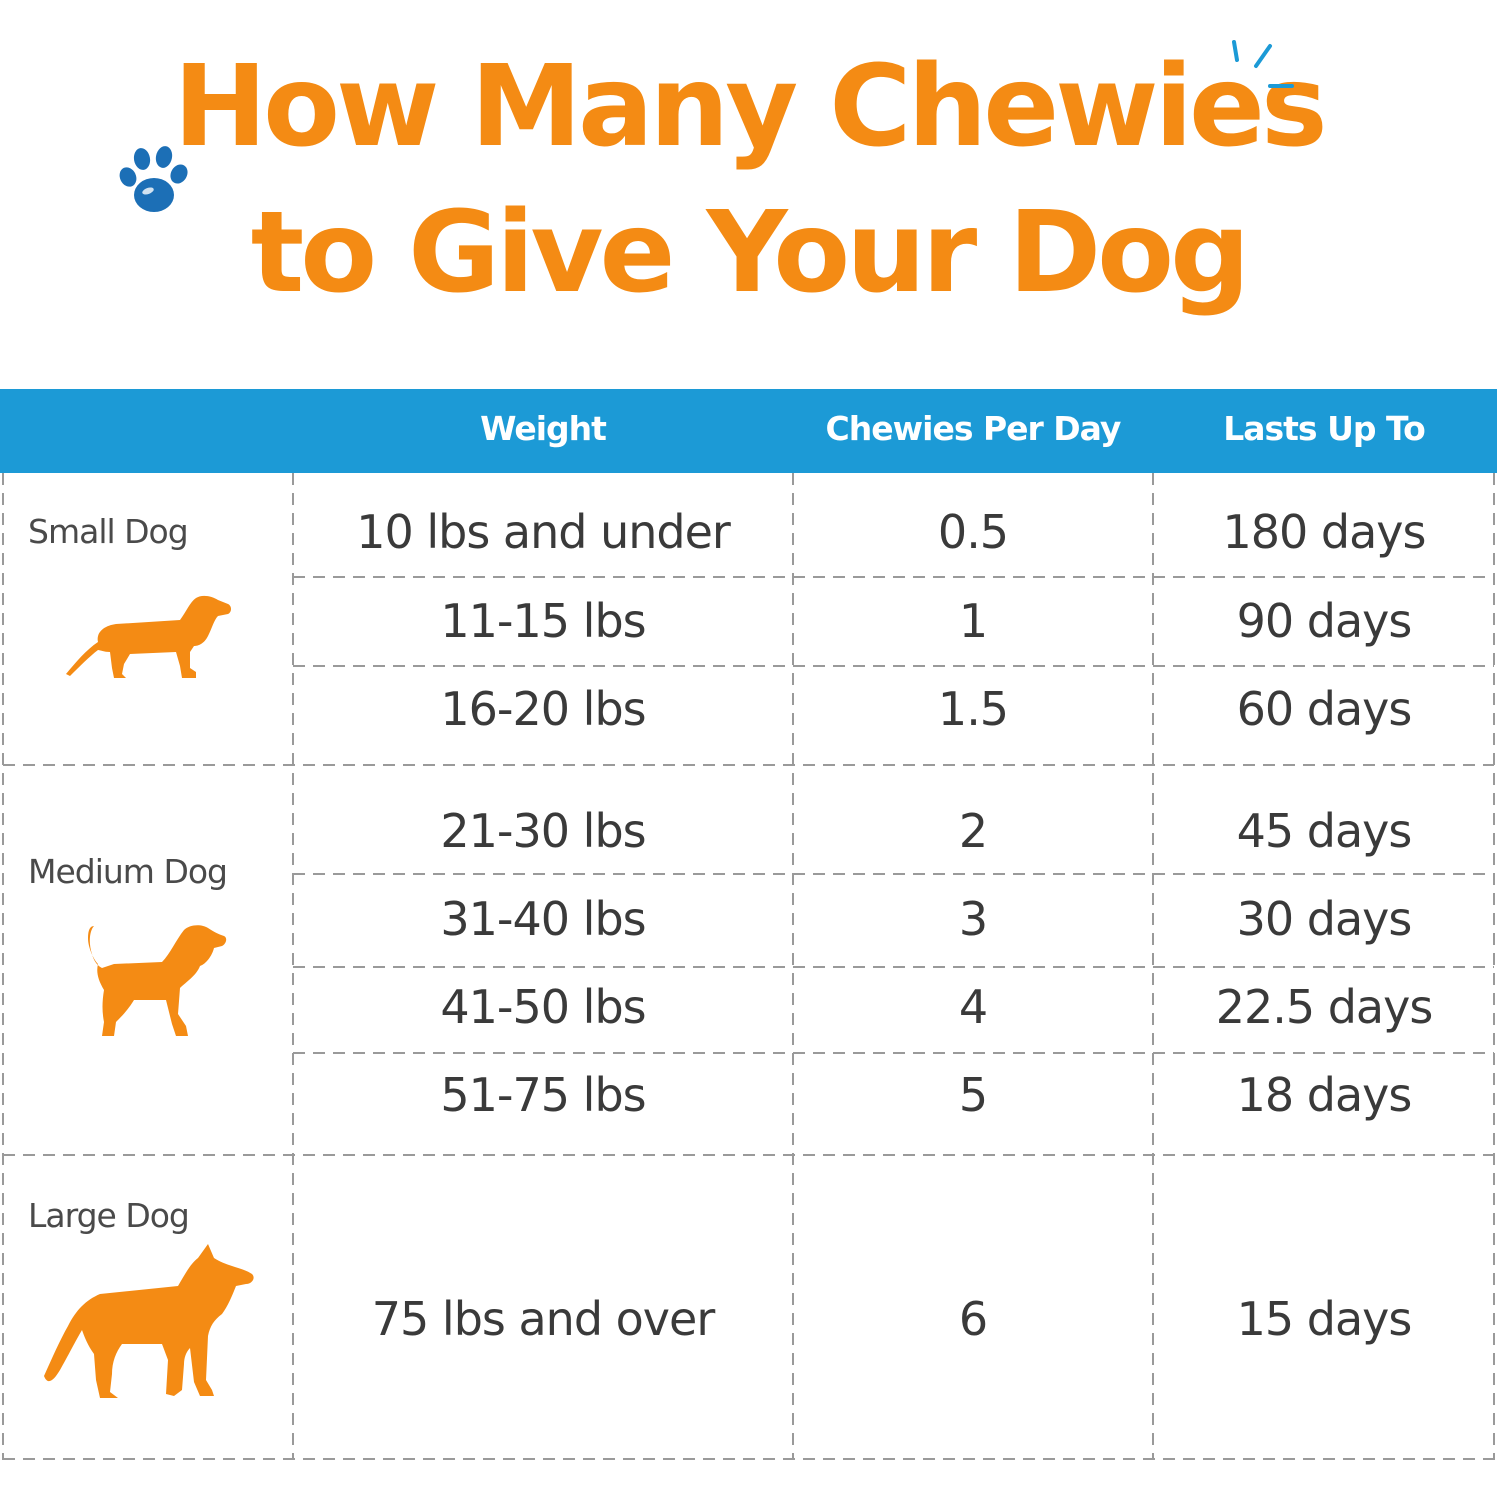  I want to click on cell-chewies-medium-4: 5, so click(973, 1095).